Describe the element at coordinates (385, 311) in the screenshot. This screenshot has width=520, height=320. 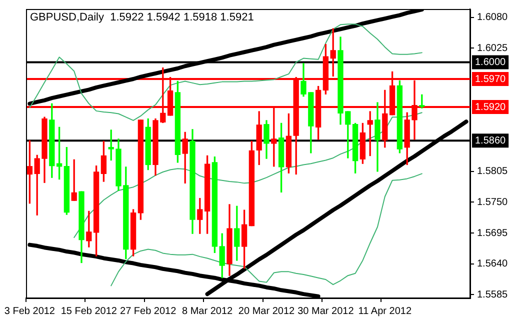
I see `x-tick-label: 11 Apr 2012` at that location.